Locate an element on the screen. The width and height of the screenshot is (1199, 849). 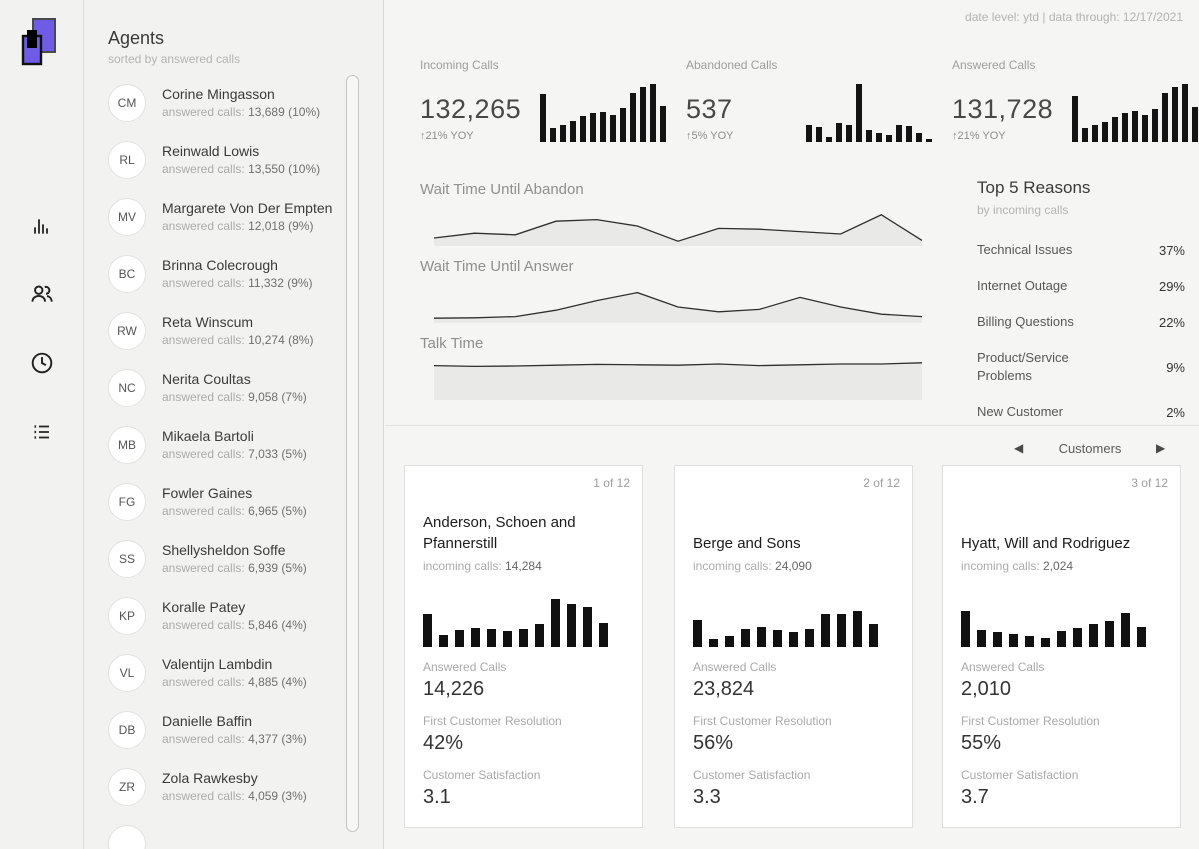
agent-calls: answered calls: 4,885 (4%) is located at coordinates (234, 682).